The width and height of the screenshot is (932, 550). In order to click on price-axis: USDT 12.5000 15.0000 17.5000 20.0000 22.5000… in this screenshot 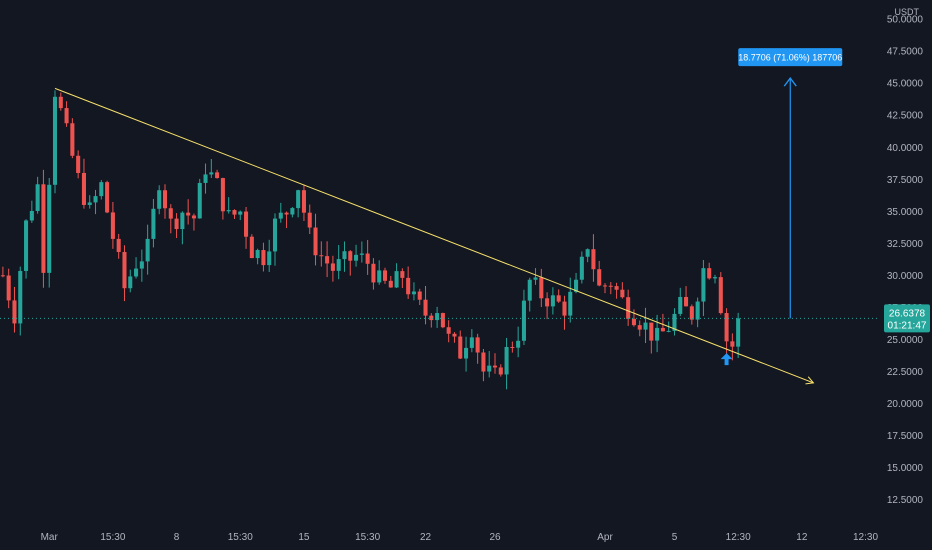, I will do `click(907, 256)`.